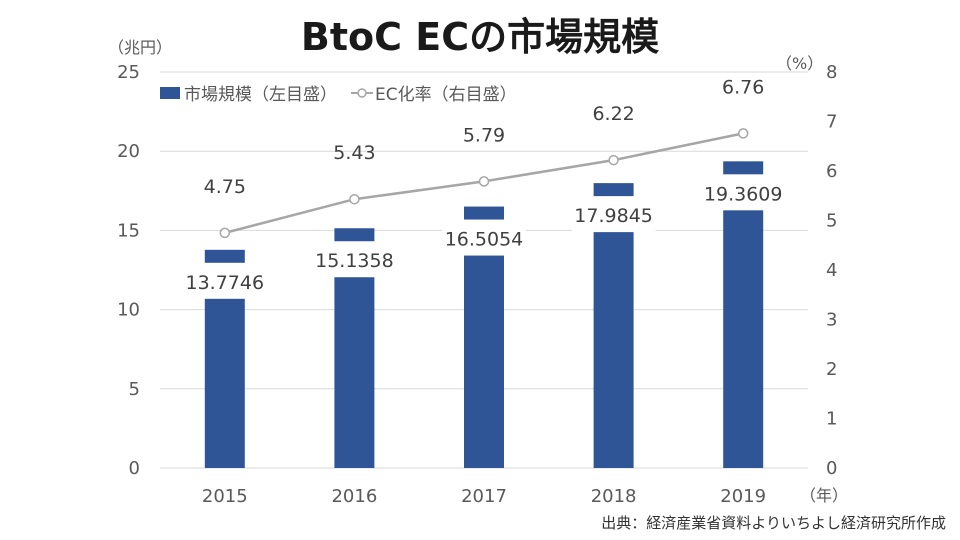 The image size is (960, 540). I want to click on right-tick-label: 2, so click(831, 369).